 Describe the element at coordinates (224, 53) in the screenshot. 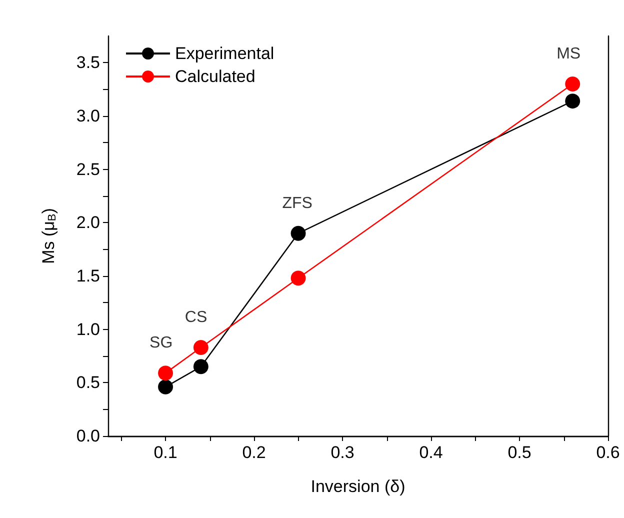

I see `legend-label: Experimental` at that location.